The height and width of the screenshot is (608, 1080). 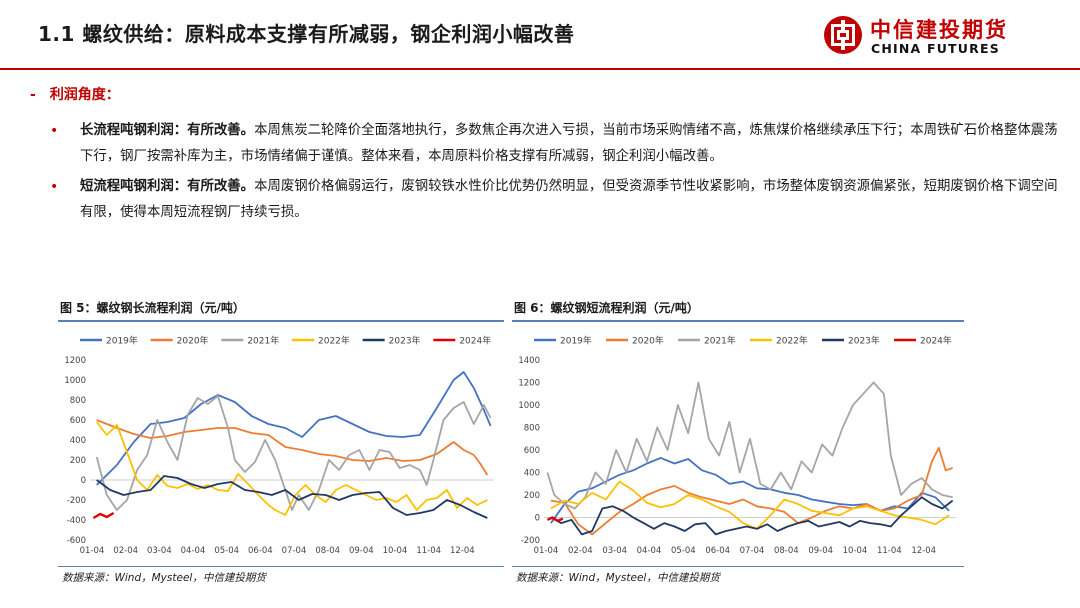 What do you see at coordinates (281, 321) in the screenshot?
I see `figure-5-rule` at bounding box center [281, 321].